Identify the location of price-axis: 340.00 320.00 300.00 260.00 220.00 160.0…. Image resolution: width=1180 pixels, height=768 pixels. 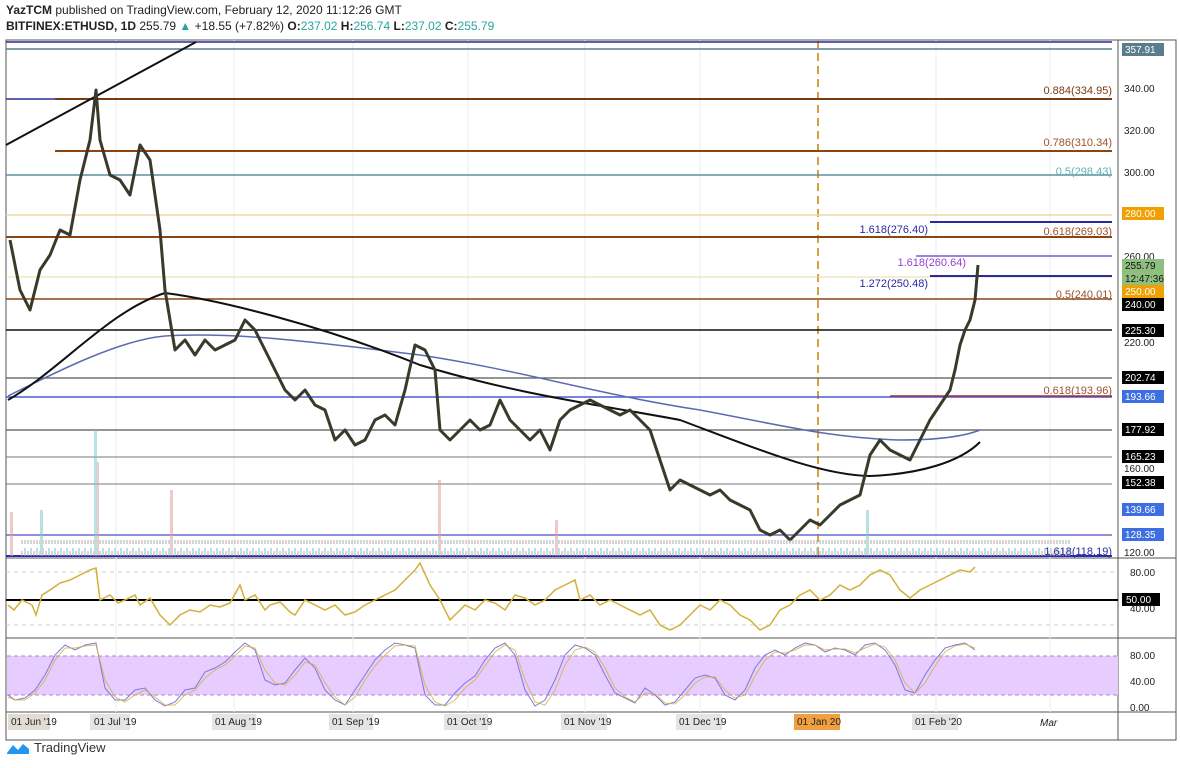
(1139, 321).